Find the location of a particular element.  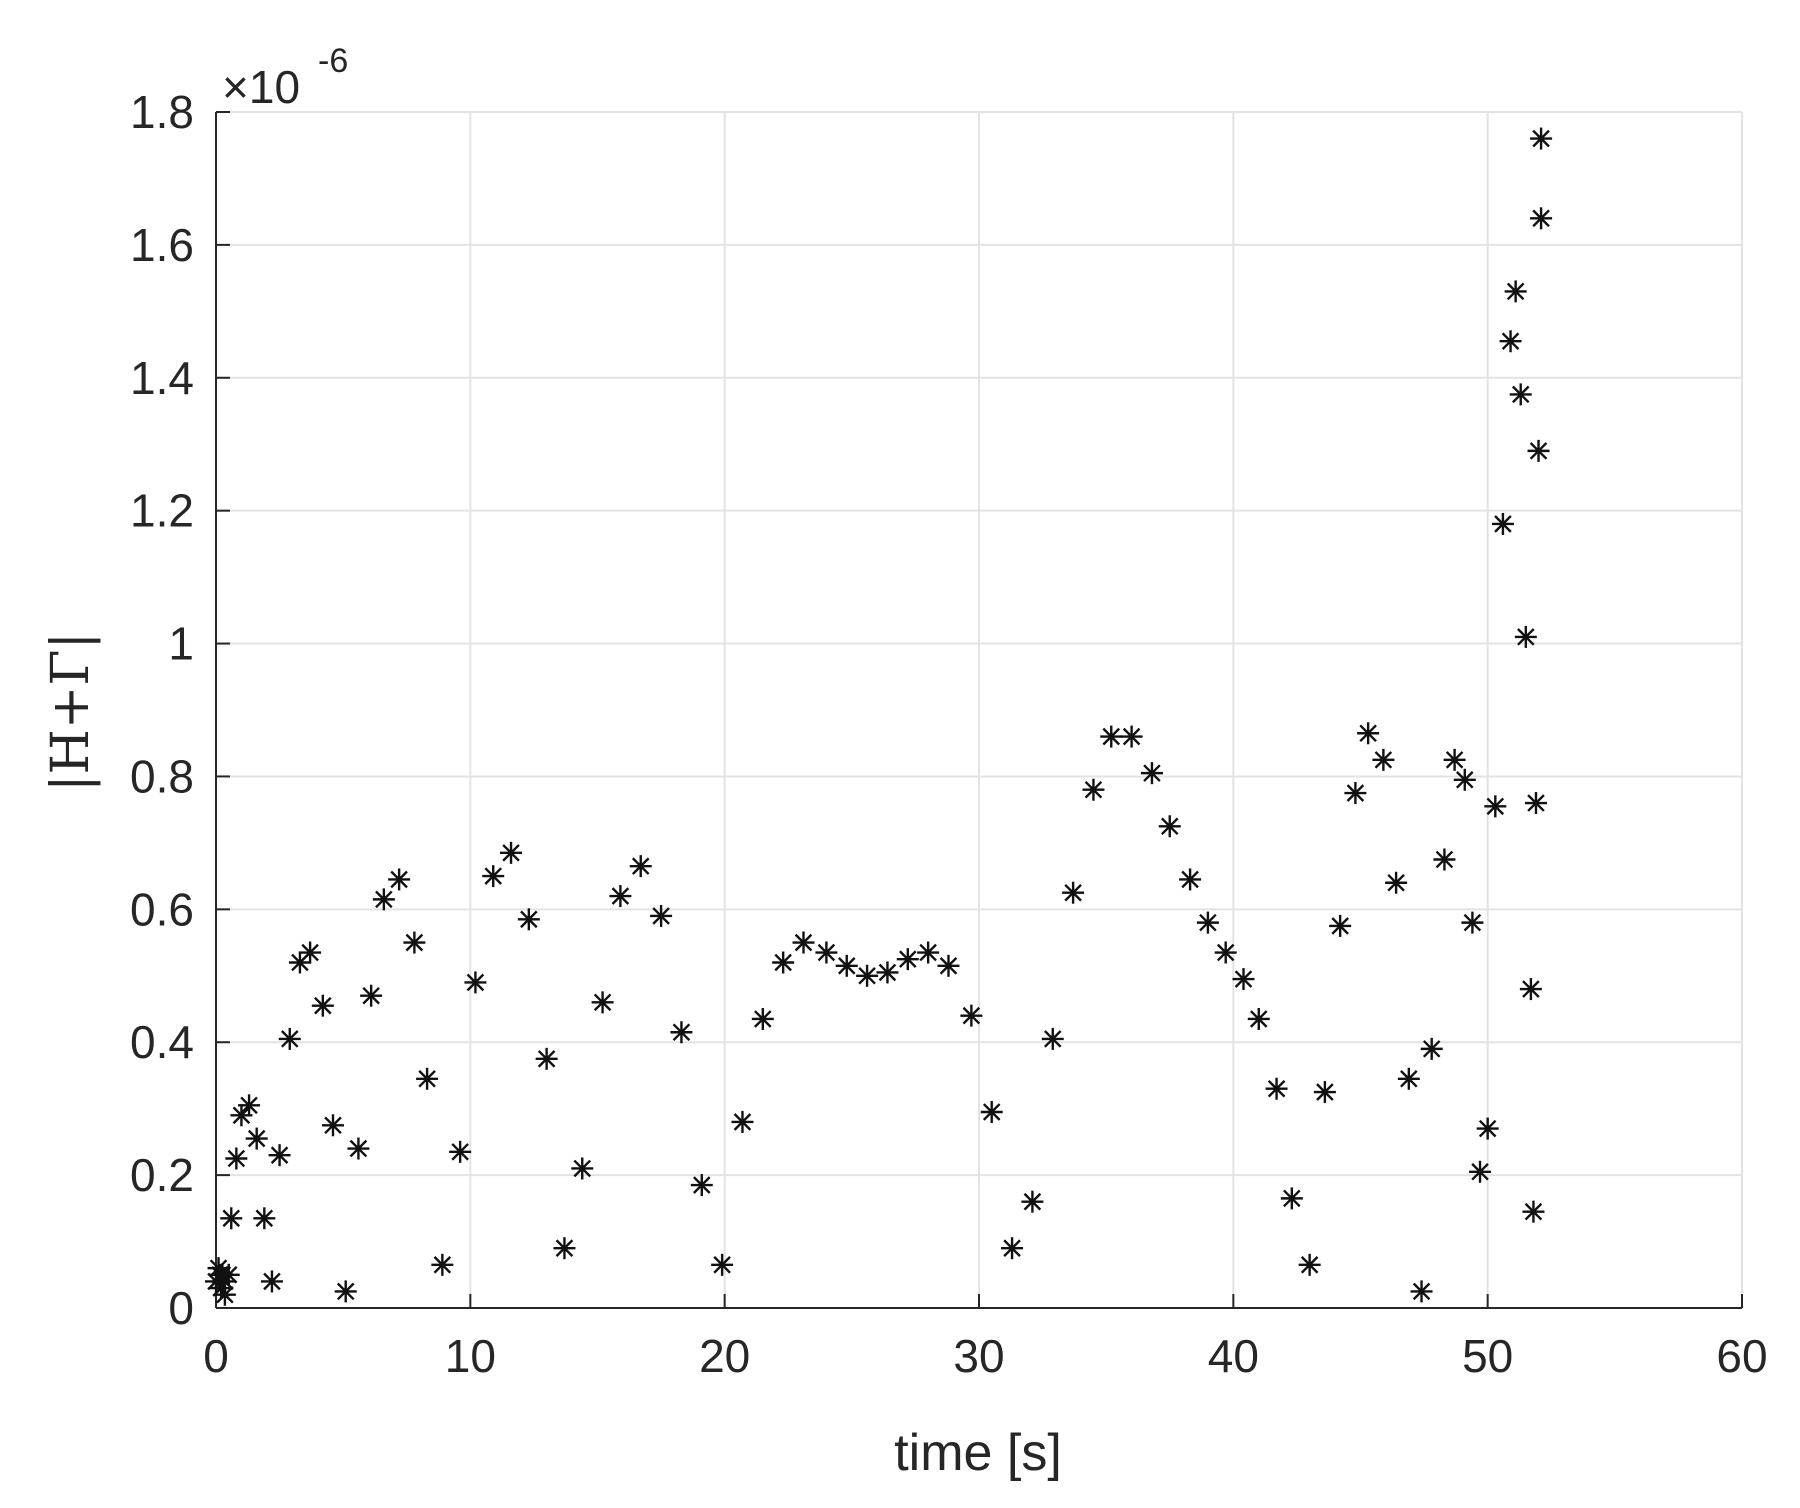

y-axis-exponent: ×10 -6 is located at coordinates (285, 77).